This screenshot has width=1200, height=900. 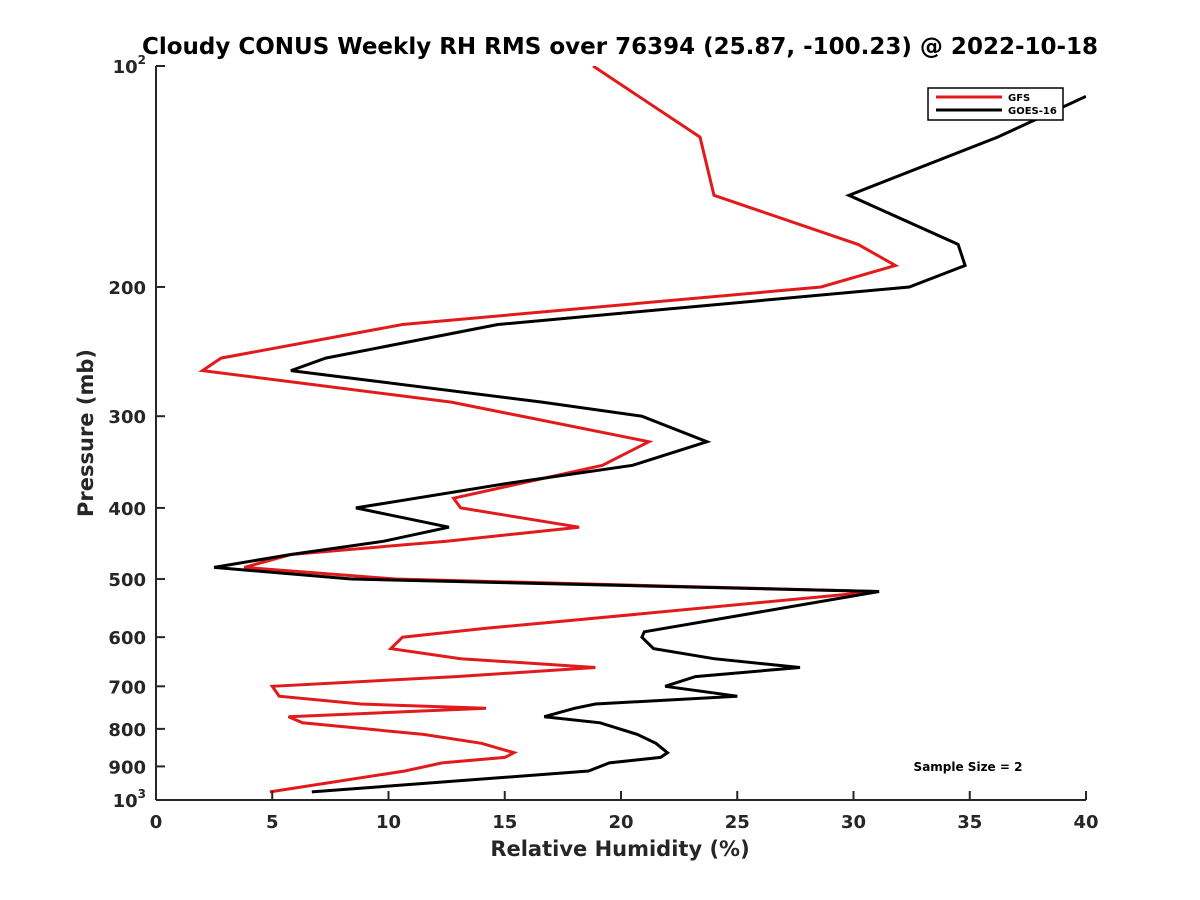 I want to click on legend-box, so click(x=995, y=104).